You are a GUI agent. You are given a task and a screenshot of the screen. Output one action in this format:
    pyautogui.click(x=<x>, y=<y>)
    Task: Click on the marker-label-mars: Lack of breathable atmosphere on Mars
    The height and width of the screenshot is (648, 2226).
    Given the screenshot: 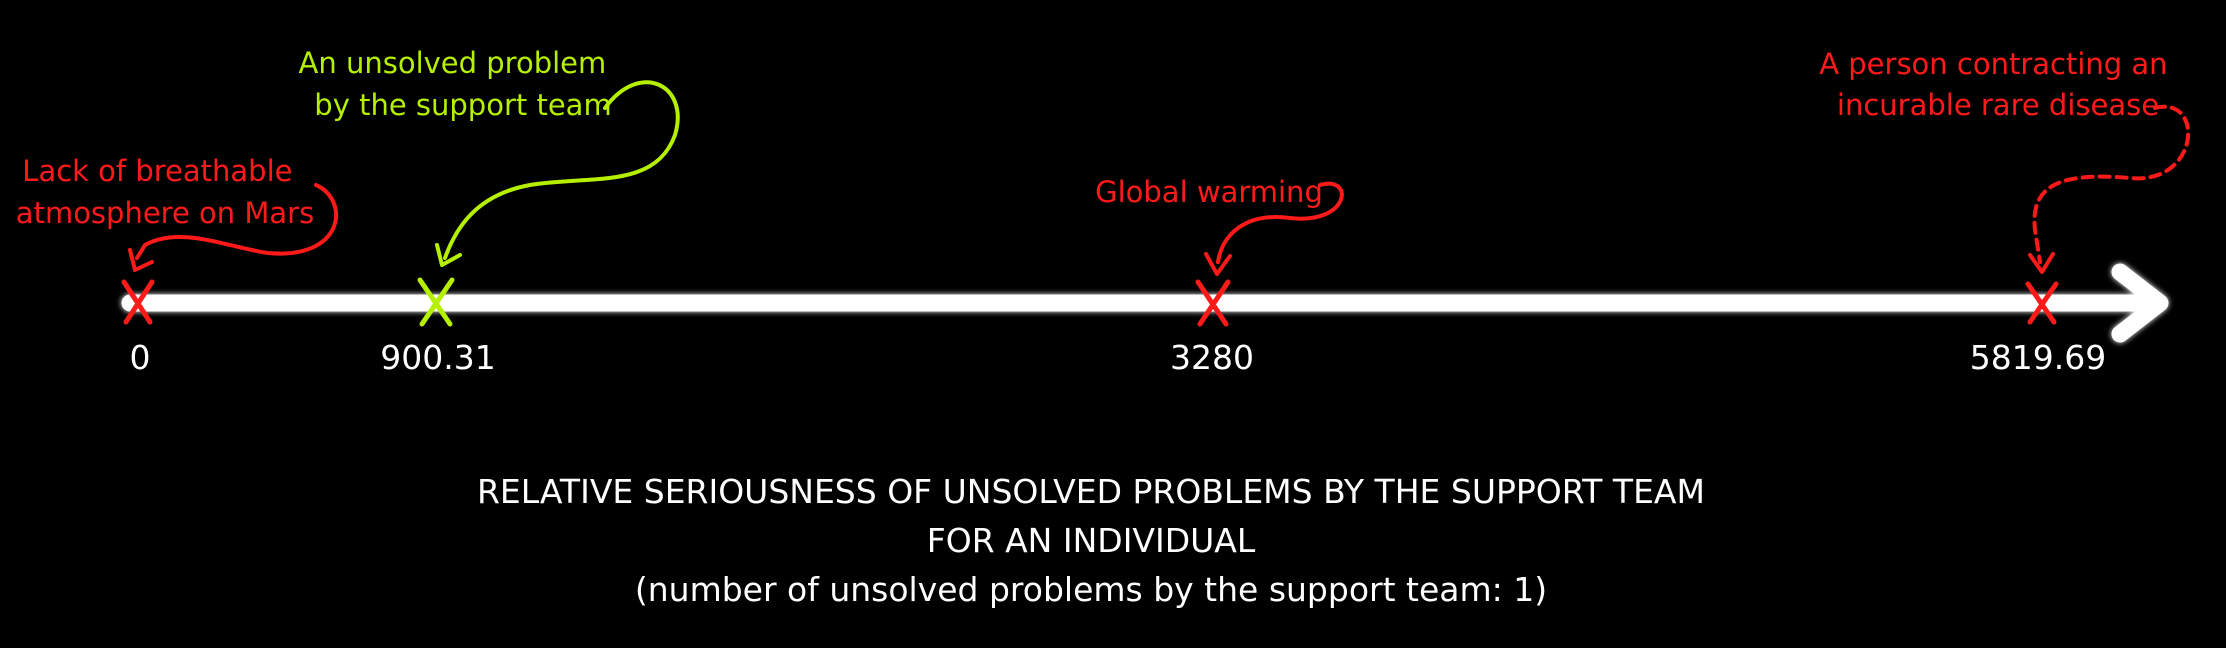 What is the action you would take?
    pyautogui.click(x=165, y=192)
    